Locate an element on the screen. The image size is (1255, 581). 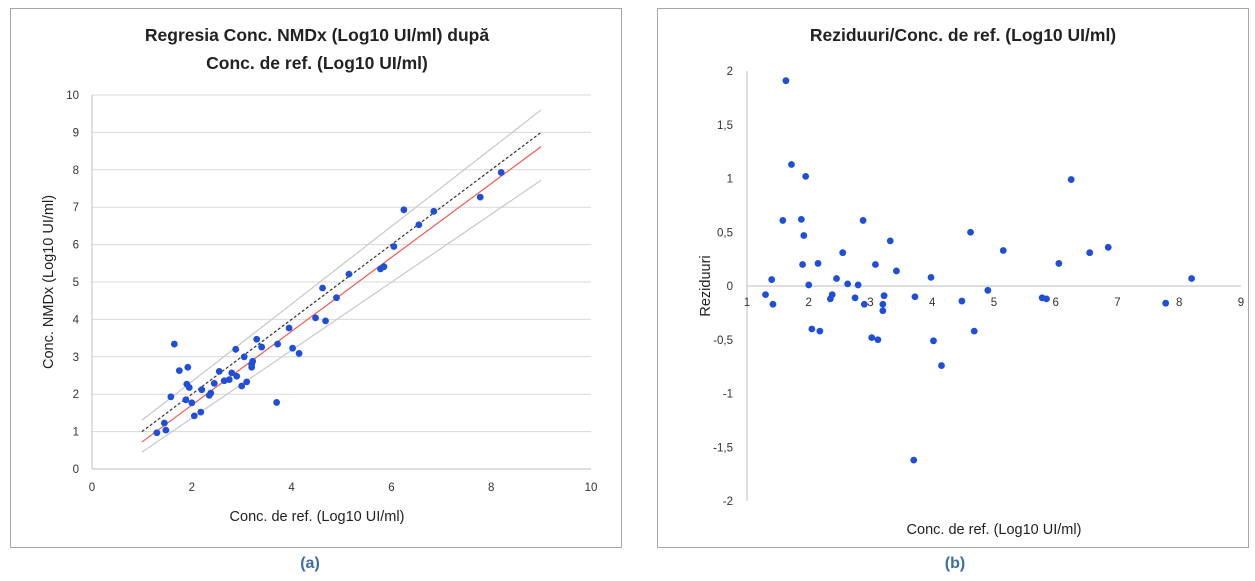
chart-a-x-tick: 8 is located at coordinates (491, 488).